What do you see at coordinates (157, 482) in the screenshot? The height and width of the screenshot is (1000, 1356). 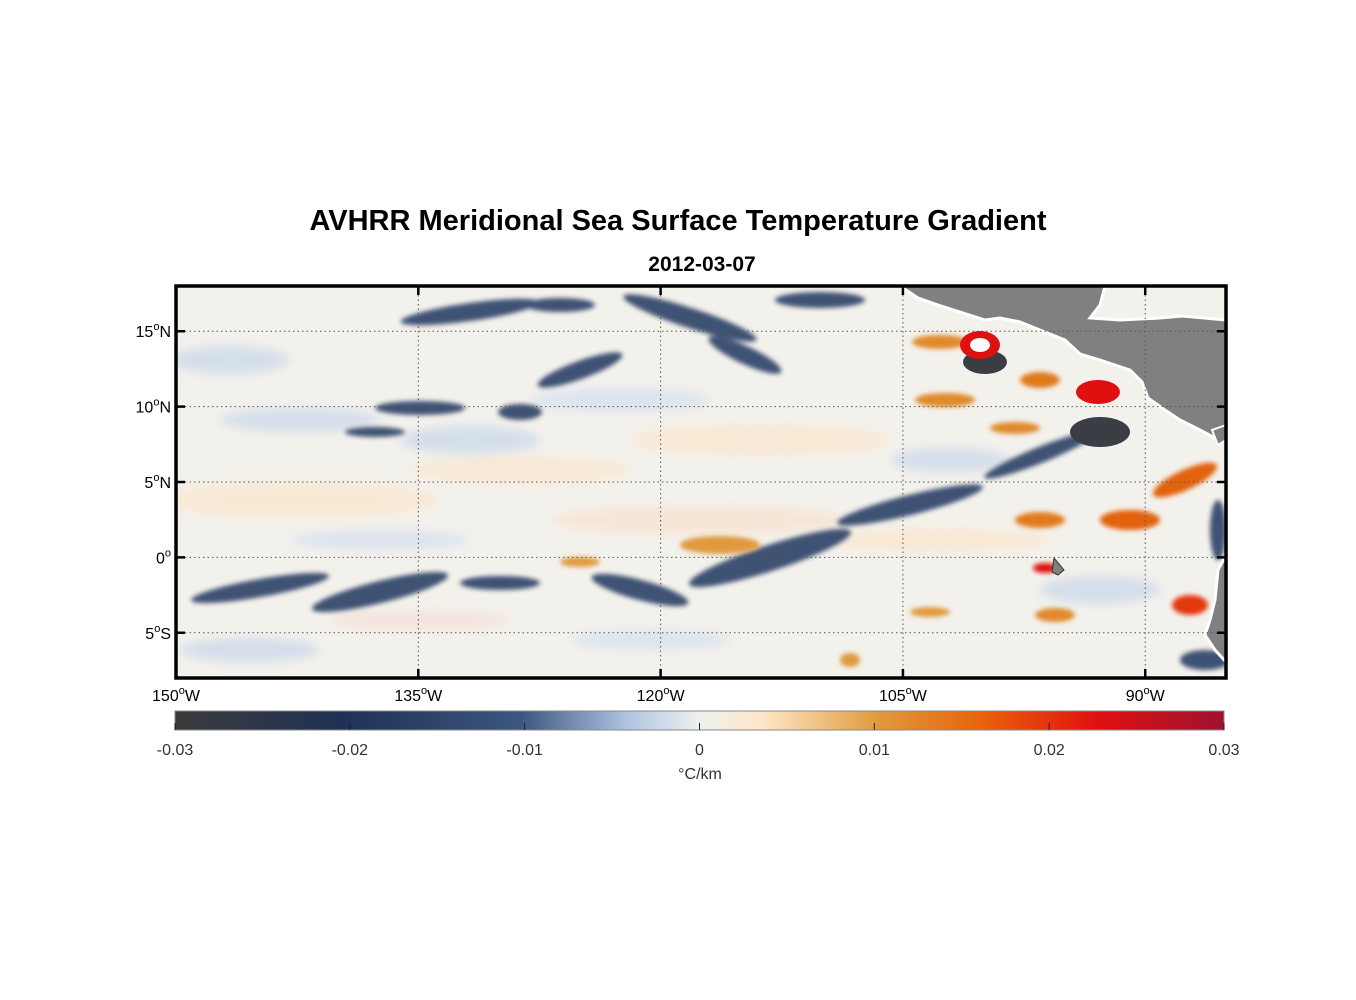 I see `lat-tick-label: 5oN` at bounding box center [157, 482].